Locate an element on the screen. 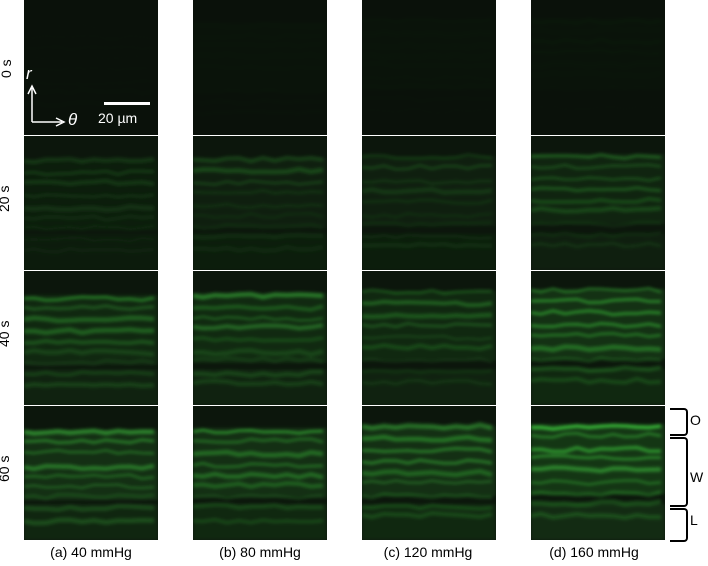 The height and width of the screenshot is (566, 708). wall-layer-bracket is located at coordinates (679, 472).